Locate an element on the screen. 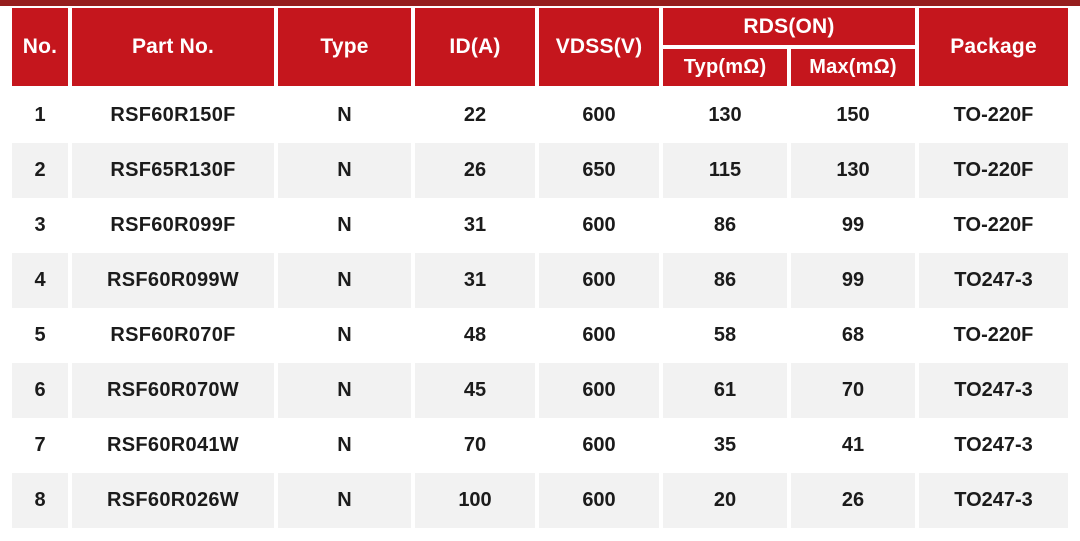 The height and width of the screenshot is (541, 1080). cell-no: 1 is located at coordinates (40, 115).